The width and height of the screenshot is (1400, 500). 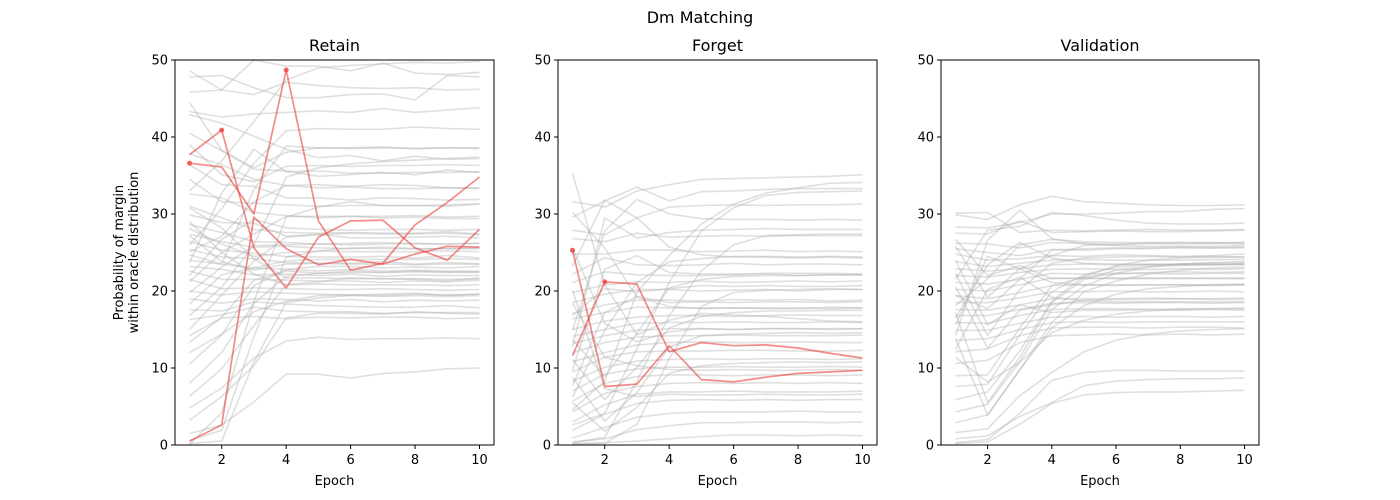 What do you see at coordinates (717, 45) in the screenshot?
I see `panel-title: Forget` at bounding box center [717, 45].